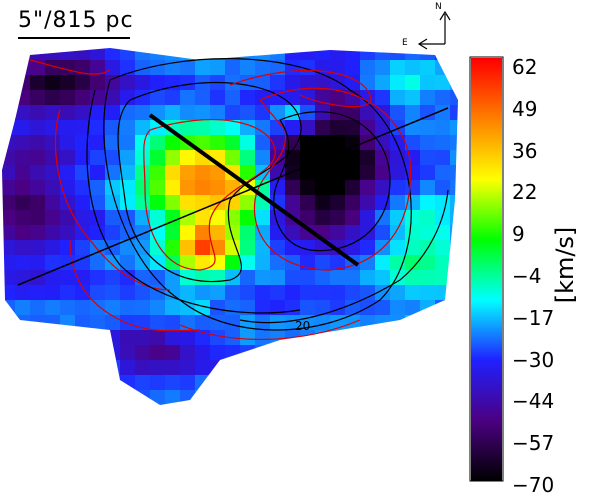  Describe the element at coordinates (533, 317) in the screenshot. I see `colorbar-tick-label: −17` at that location.